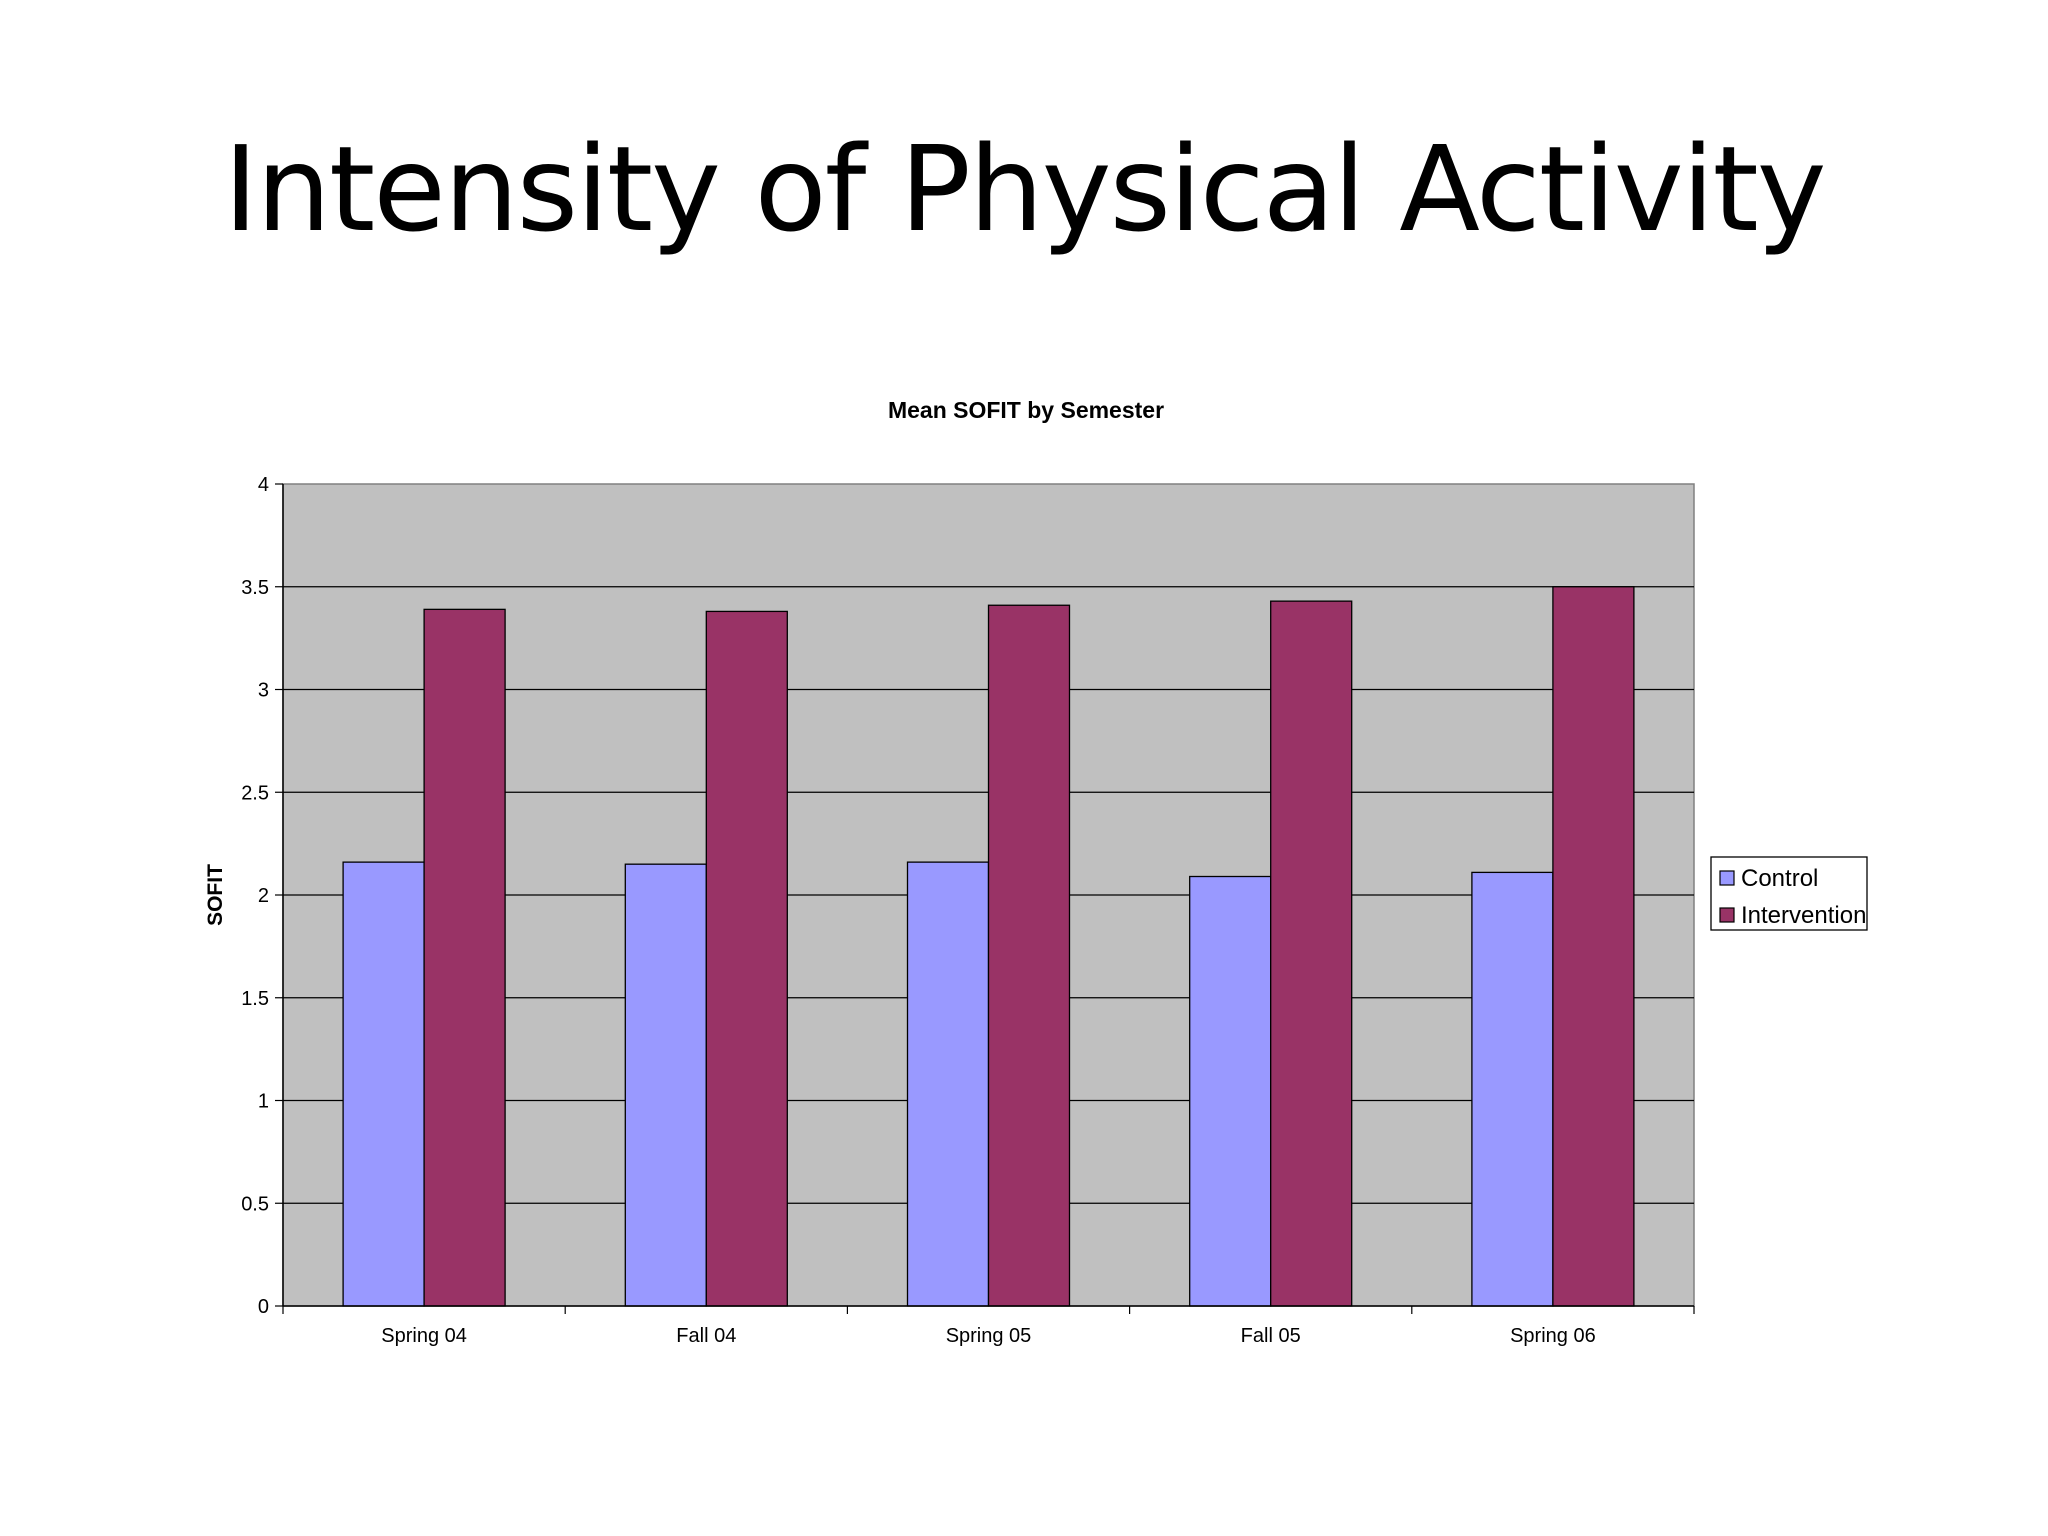 Image resolution: width=2048 pixels, height=1536 pixels. Describe the element at coordinates (255, 793) in the screenshot. I see `y-tick-label: 2.5` at that location.